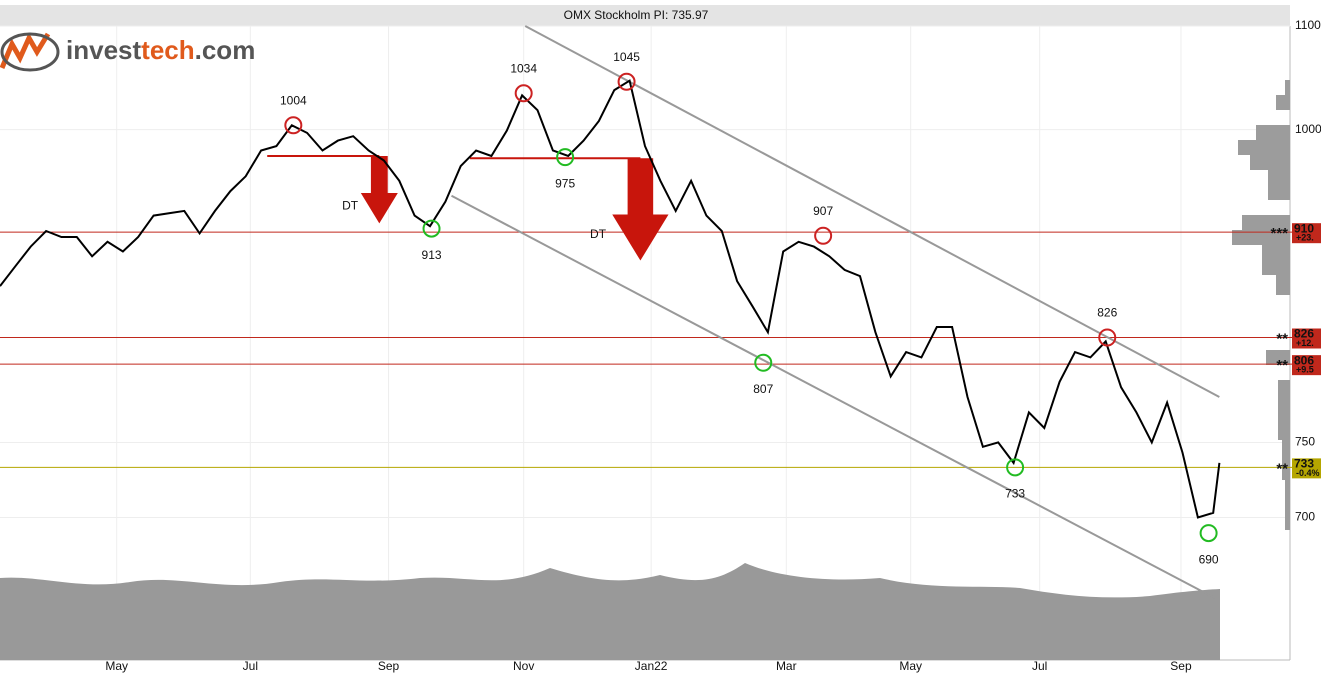  Describe the element at coordinates (823, 211) in the screenshot. I see `extreme-label: 907` at that location.